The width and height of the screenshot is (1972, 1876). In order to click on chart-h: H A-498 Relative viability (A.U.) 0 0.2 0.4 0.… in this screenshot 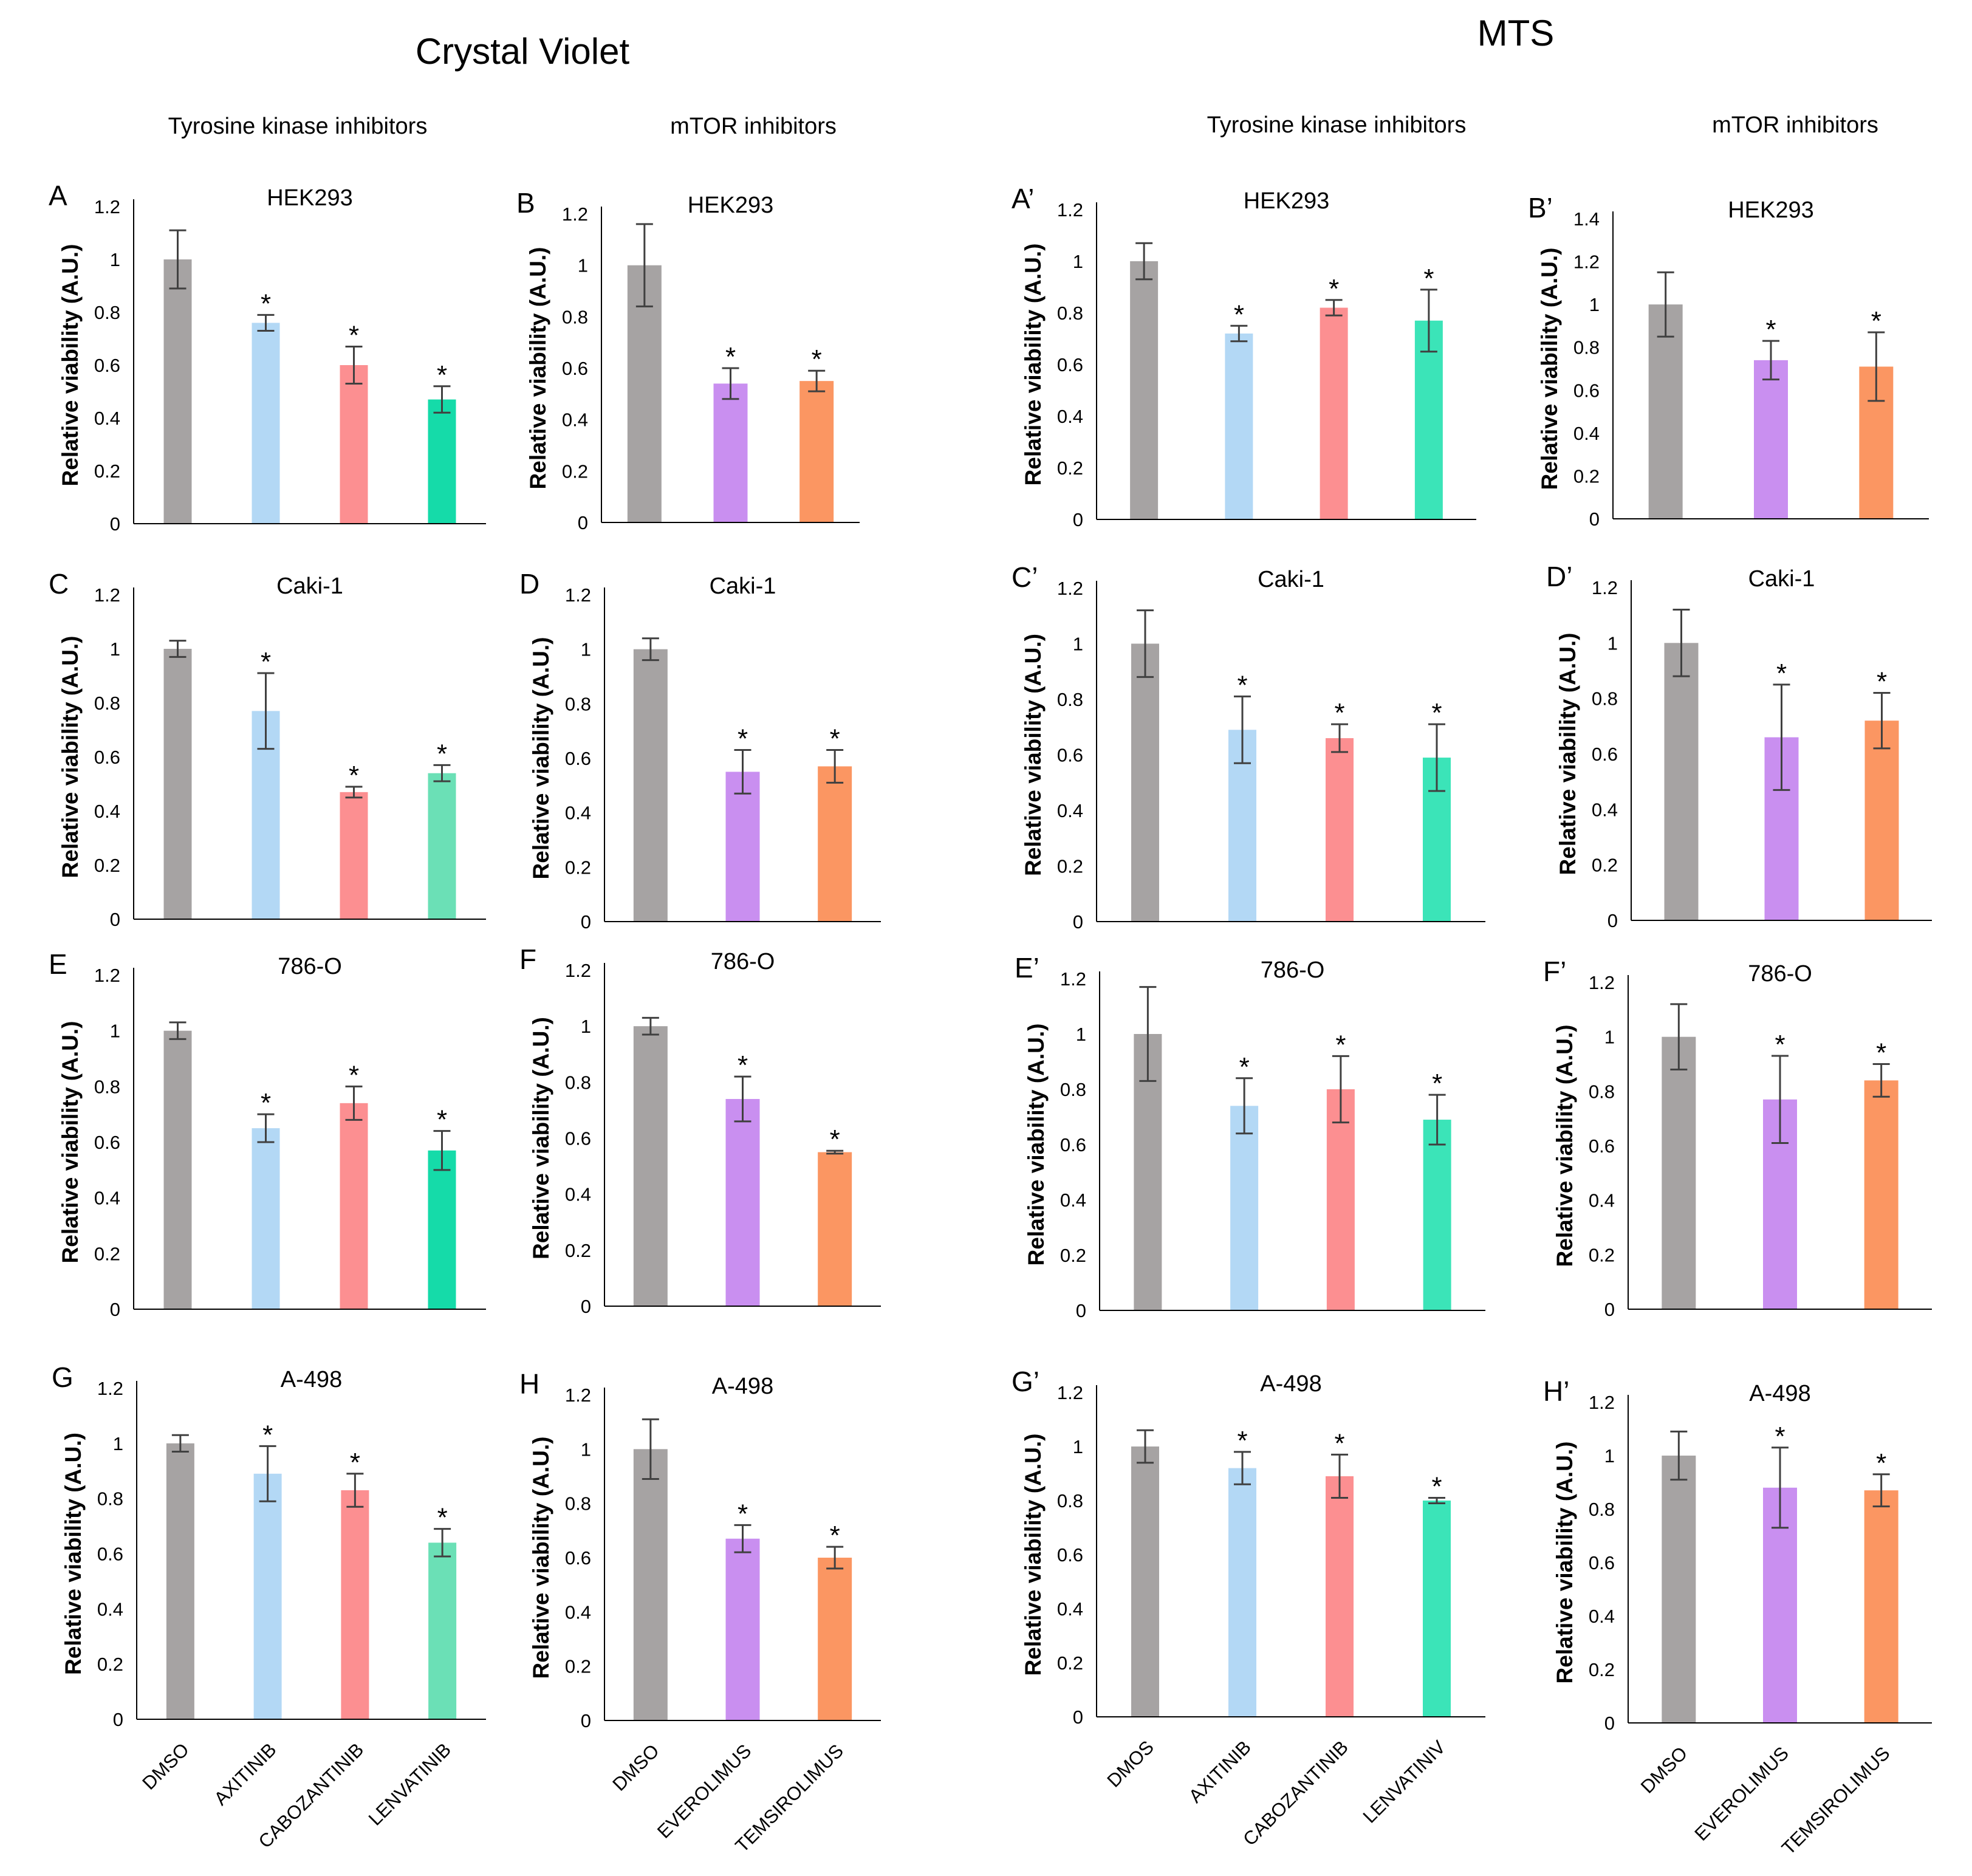, I will do `click(700, 1613)`.